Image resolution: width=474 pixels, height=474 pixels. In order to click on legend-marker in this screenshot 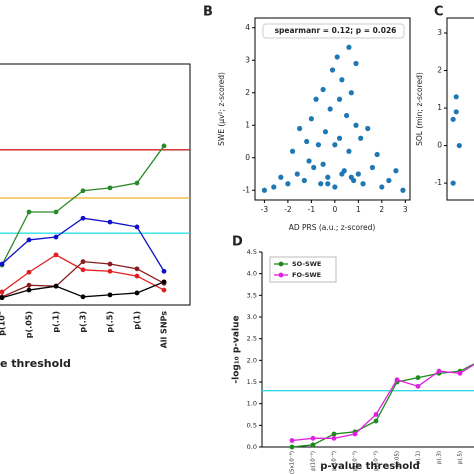, I will do `click(281, 275)`.